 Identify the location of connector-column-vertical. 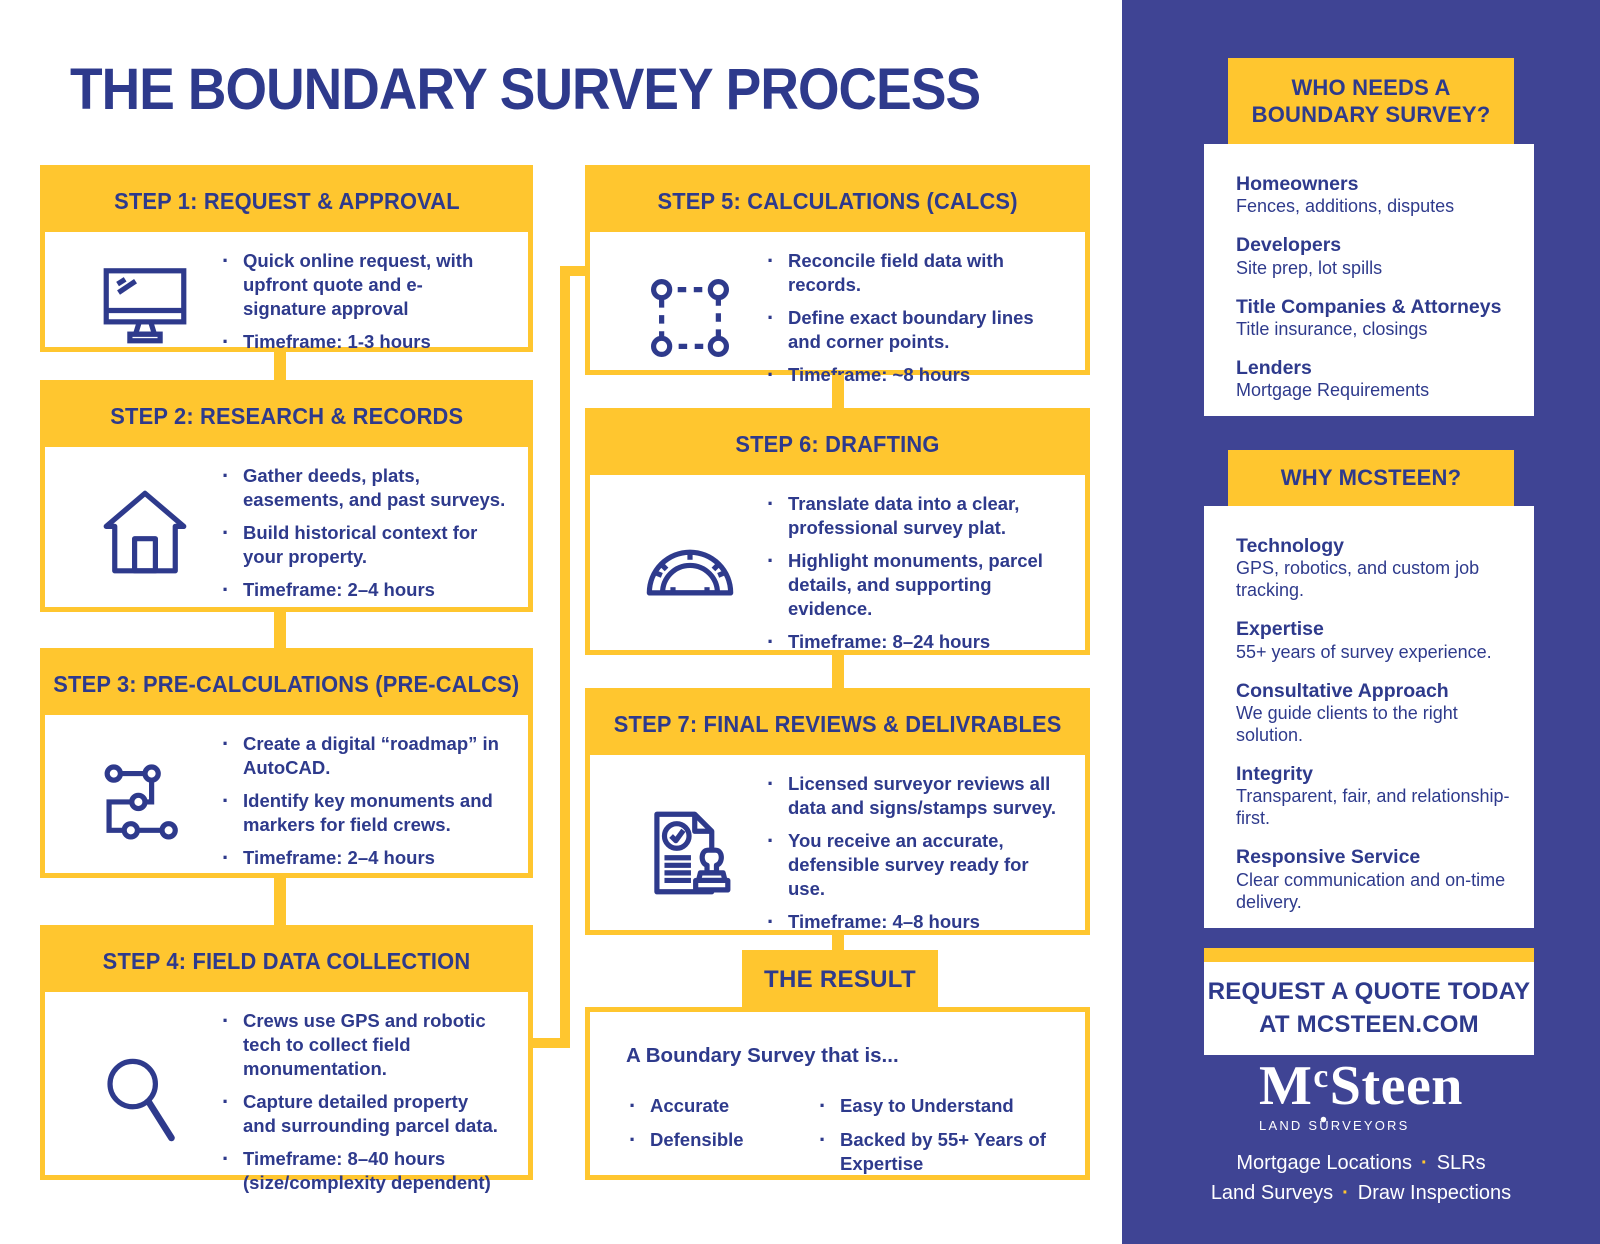
(565, 657).